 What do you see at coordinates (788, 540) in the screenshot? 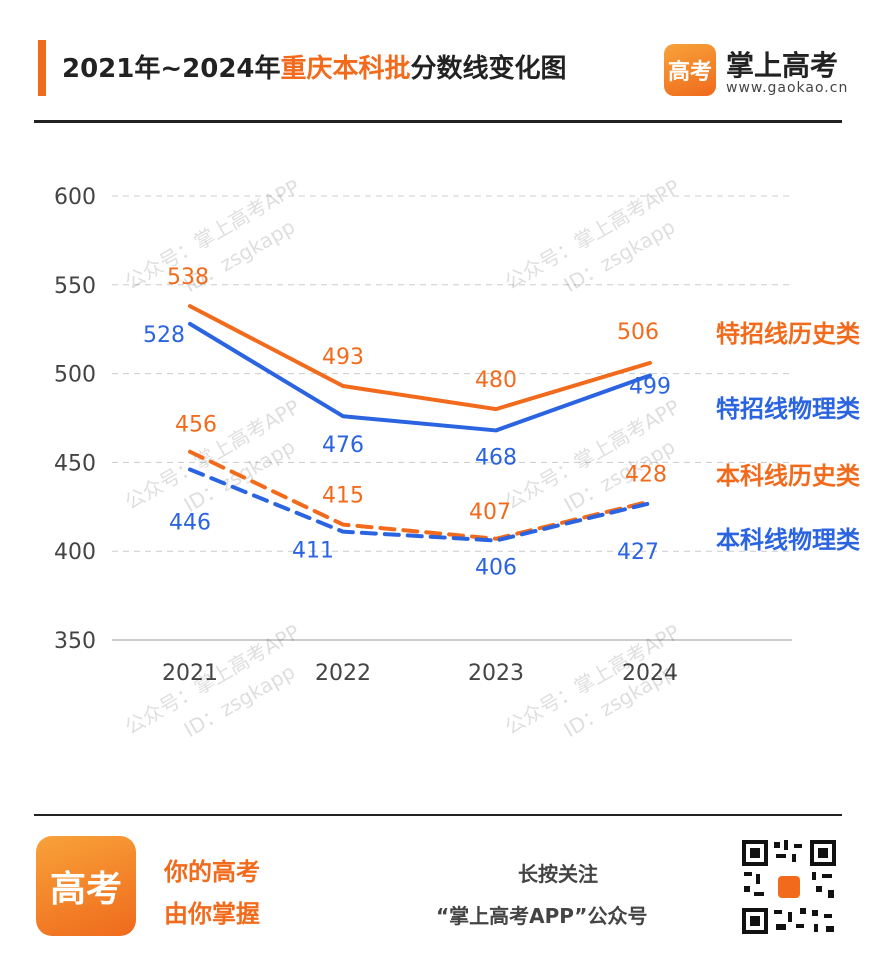
I see `legend-label: 本科线物理类` at bounding box center [788, 540].